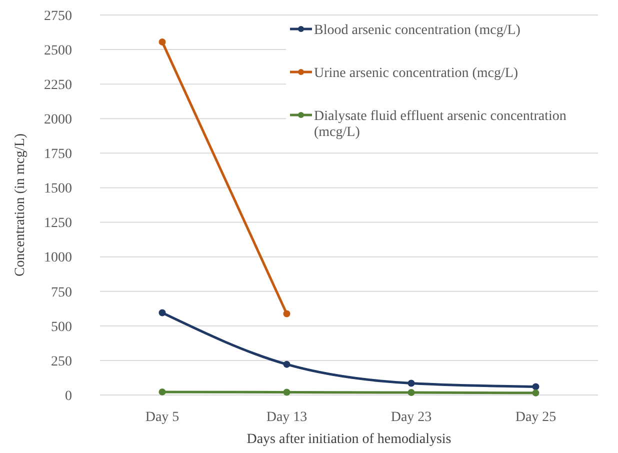 Image resolution: width=618 pixels, height=453 pixels. I want to click on y-tick-label: 750, so click(61, 292).